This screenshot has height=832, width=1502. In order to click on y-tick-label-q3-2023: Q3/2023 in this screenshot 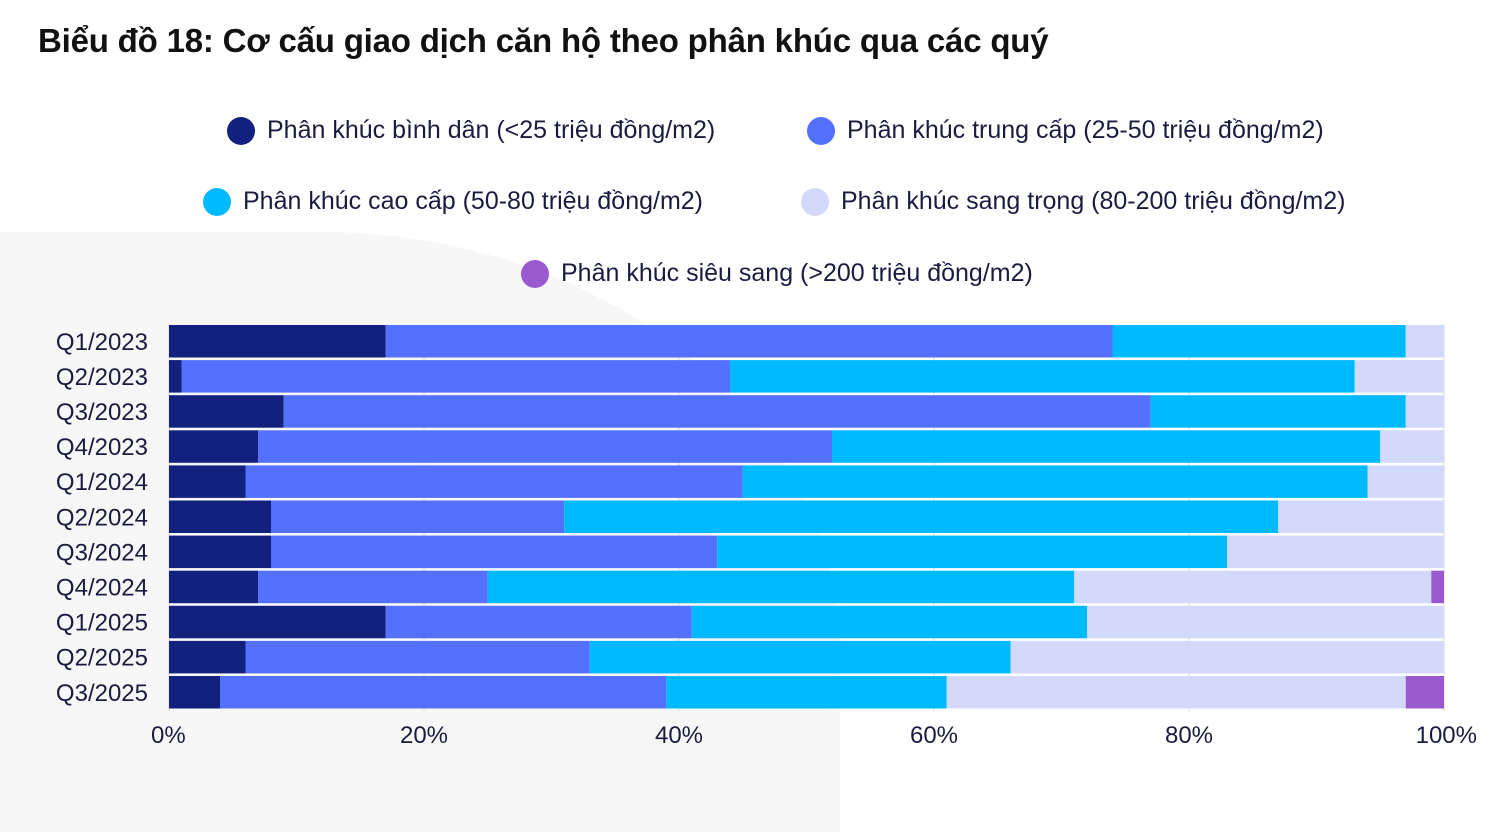, I will do `click(102, 412)`.